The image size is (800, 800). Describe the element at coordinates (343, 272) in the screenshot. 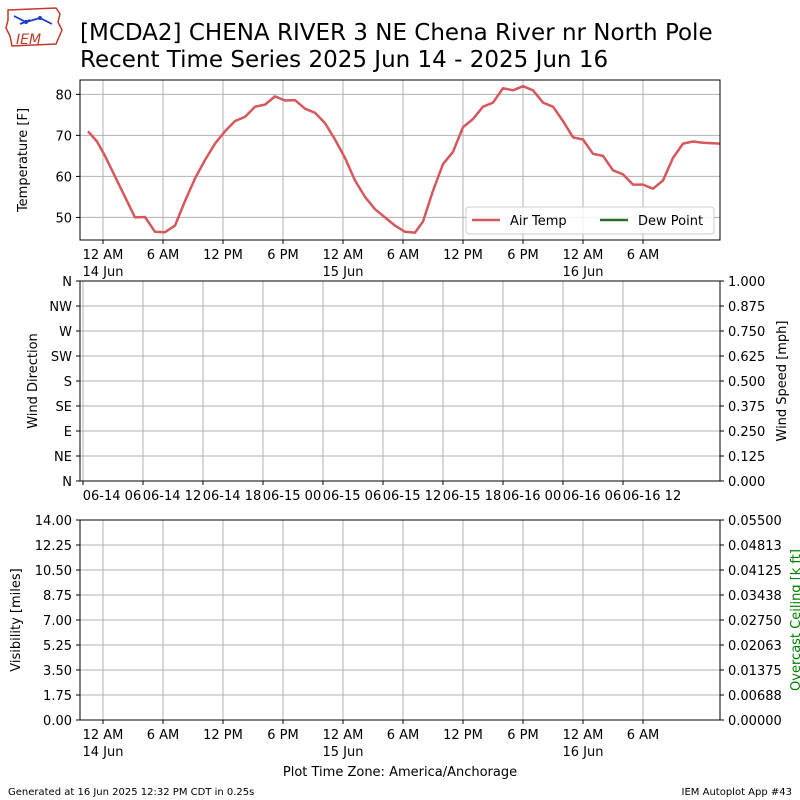

I see `temperature-x-tick-date: 15 Jun` at that location.